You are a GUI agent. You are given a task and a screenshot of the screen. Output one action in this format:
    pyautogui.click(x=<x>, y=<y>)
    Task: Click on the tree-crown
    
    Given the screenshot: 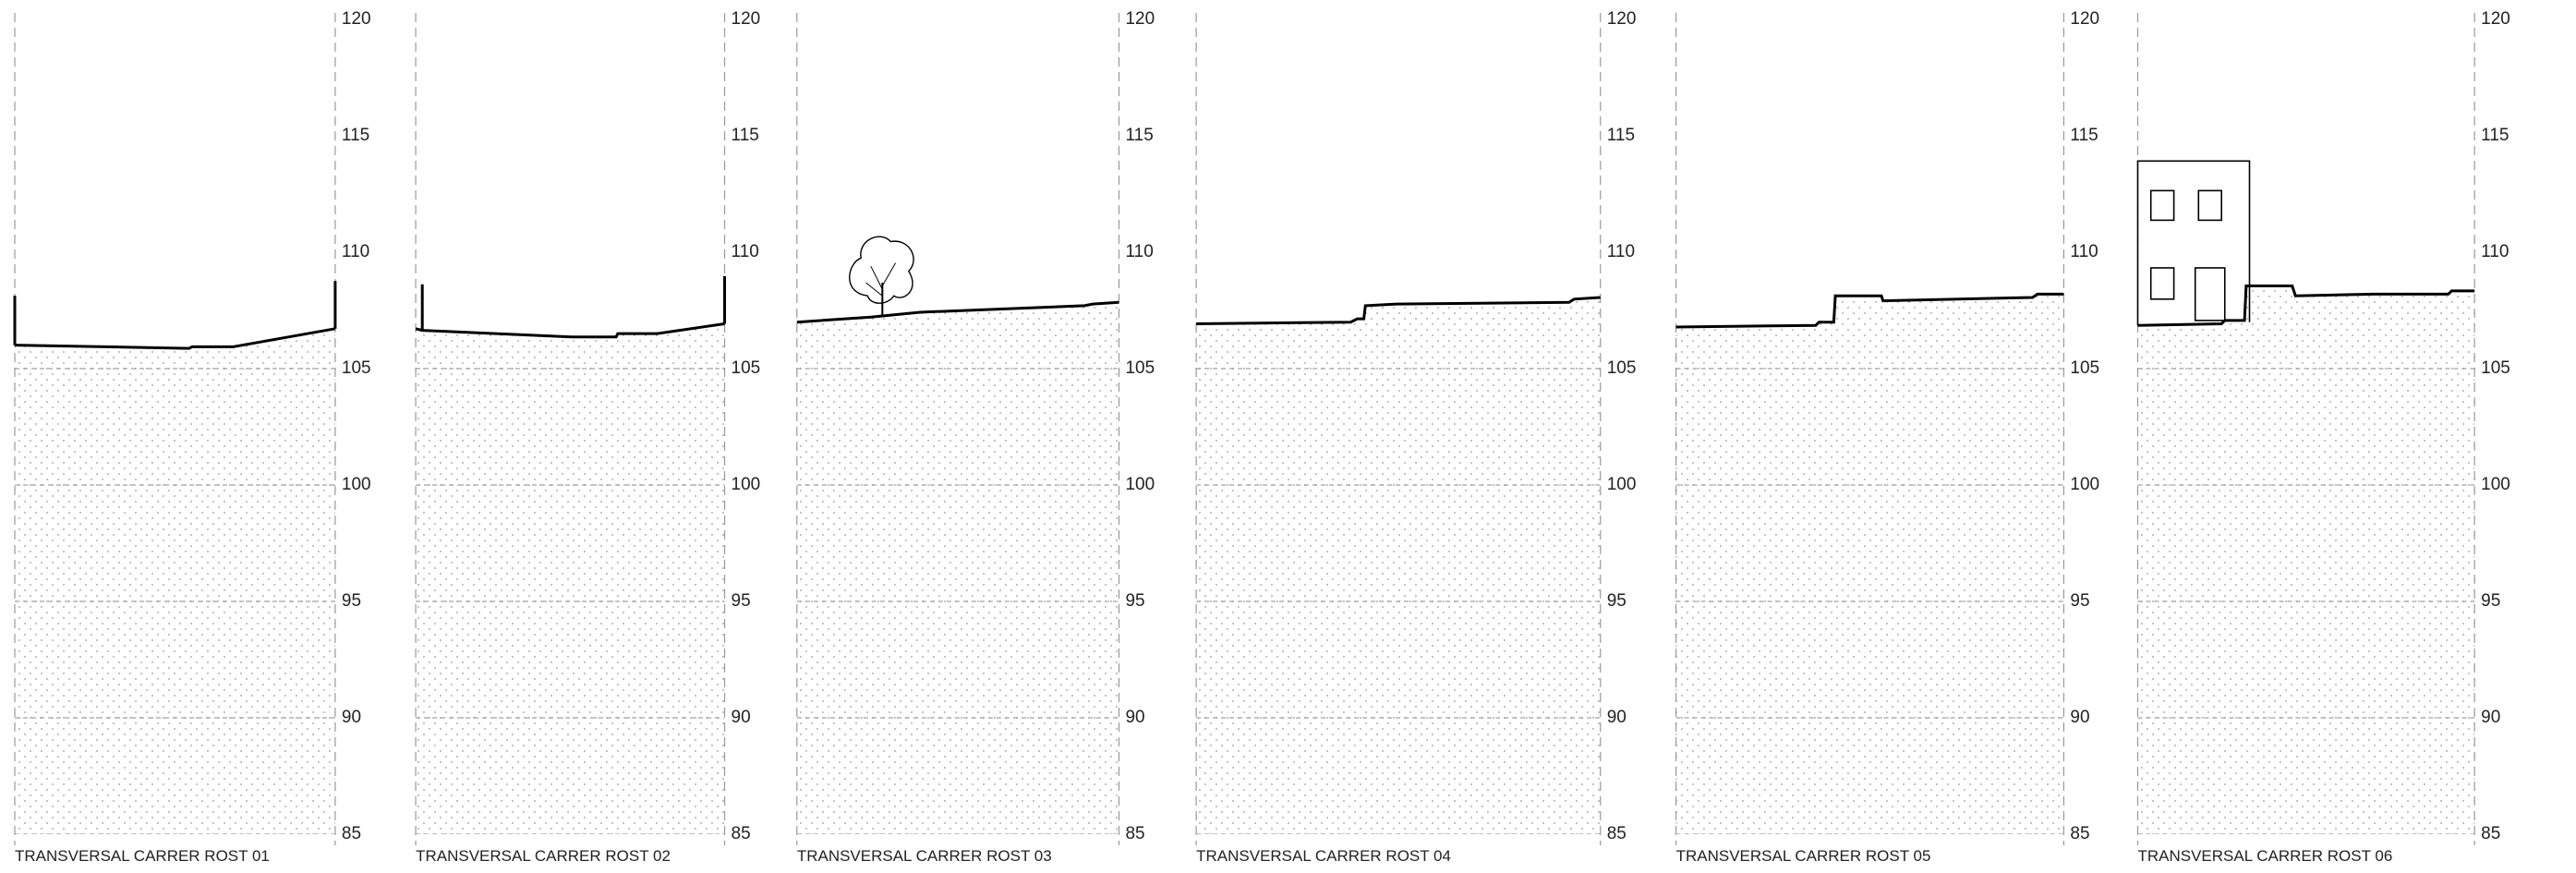 What is the action you would take?
    pyautogui.click(x=881, y=270)
    